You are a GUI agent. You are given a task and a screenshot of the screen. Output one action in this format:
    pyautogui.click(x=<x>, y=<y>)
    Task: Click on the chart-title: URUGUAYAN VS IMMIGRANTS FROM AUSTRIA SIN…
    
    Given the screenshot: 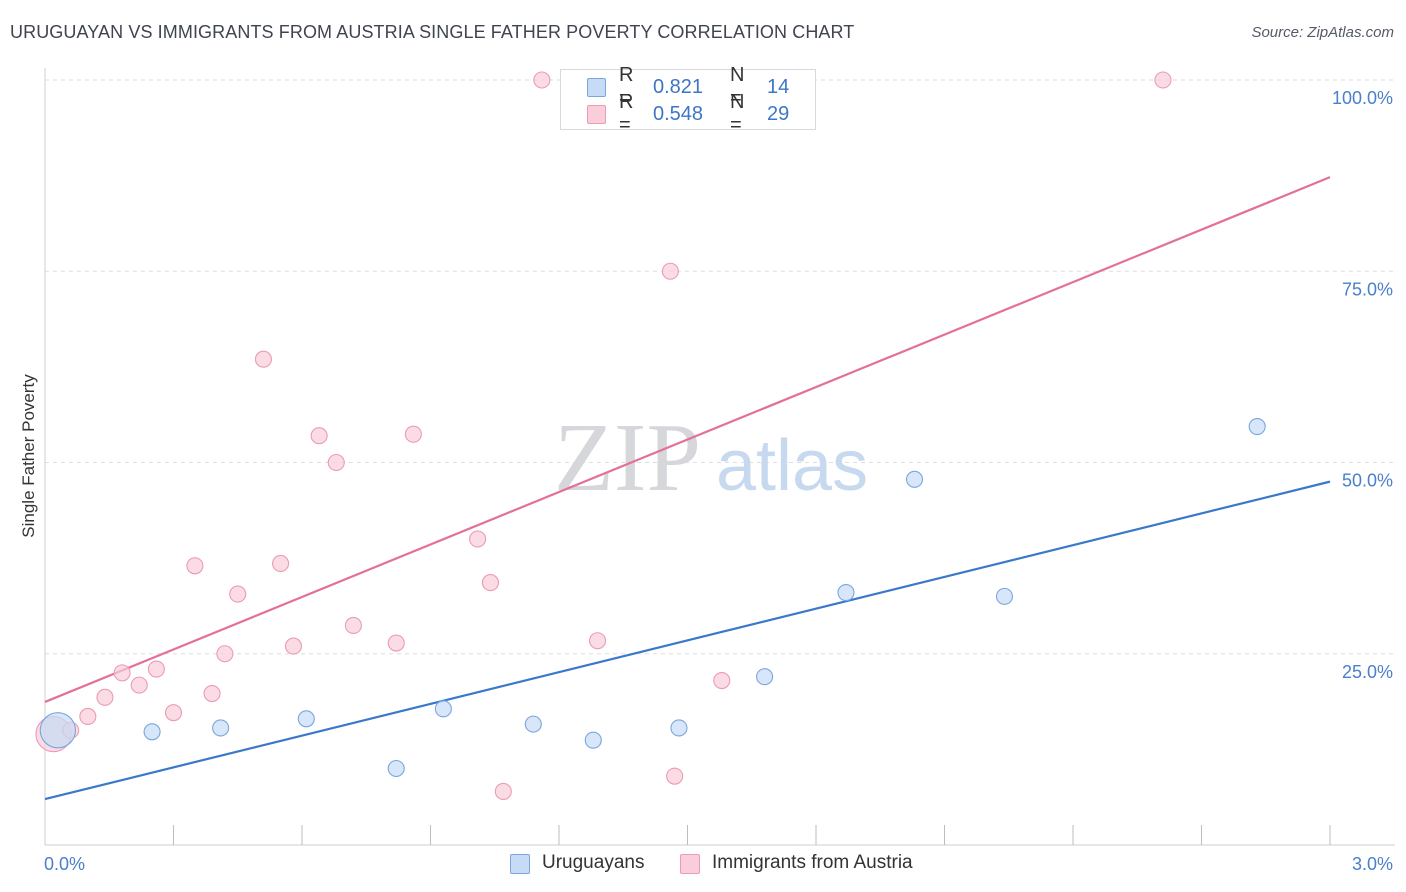 What is the action you would take?
    pyautogui.click(x=432, y=32)
    